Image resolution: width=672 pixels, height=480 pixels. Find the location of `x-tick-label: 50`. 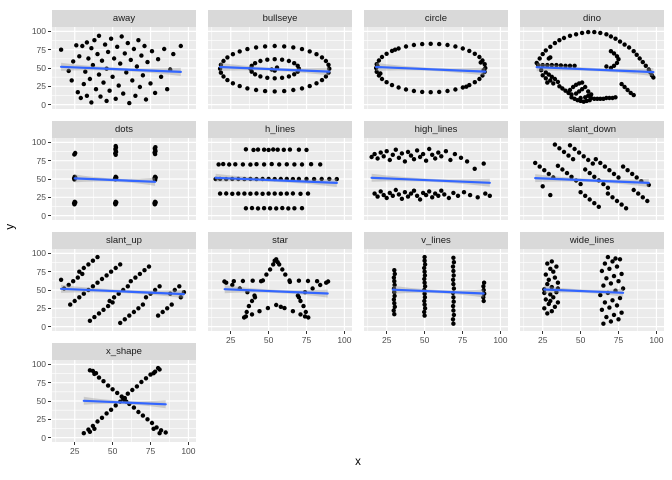

x-tick-label: 50 is located at coordinates (580, 340).